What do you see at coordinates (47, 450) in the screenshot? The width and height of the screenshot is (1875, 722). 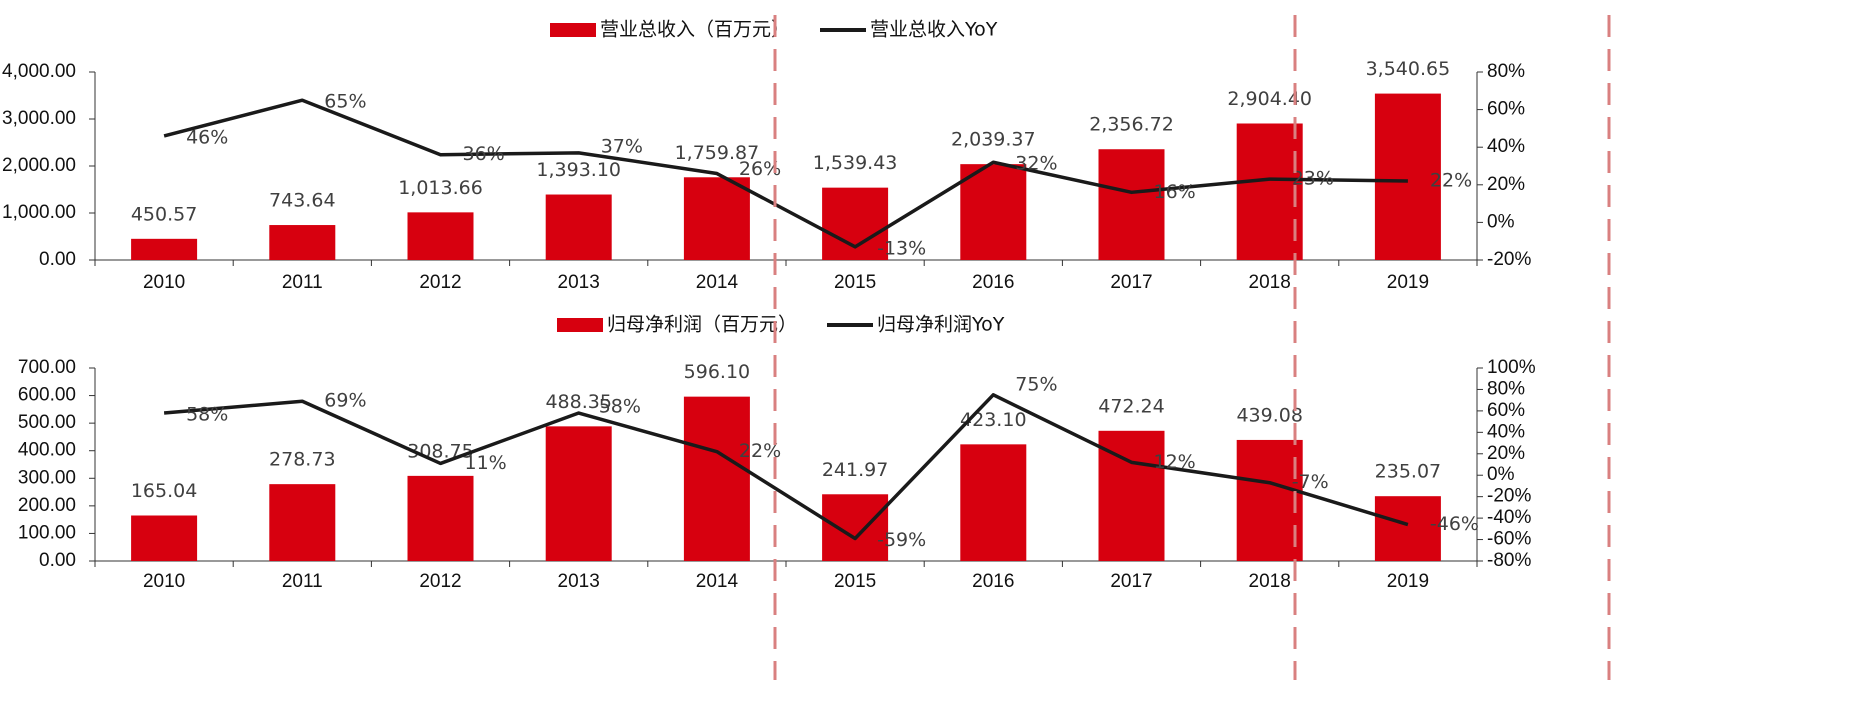 I see `left-y-tick-label: 400.00` at bounding box center [47, 450].